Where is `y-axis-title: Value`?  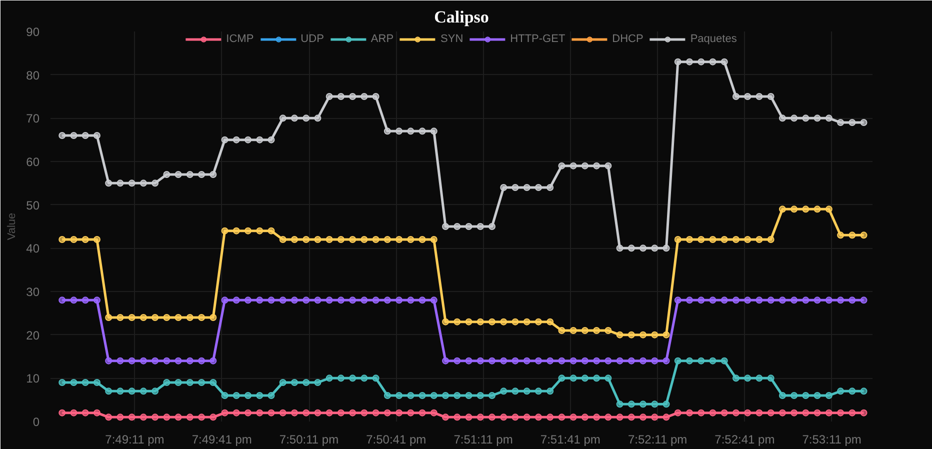
y-axis-title: Value is located at coordinates (12, 226).